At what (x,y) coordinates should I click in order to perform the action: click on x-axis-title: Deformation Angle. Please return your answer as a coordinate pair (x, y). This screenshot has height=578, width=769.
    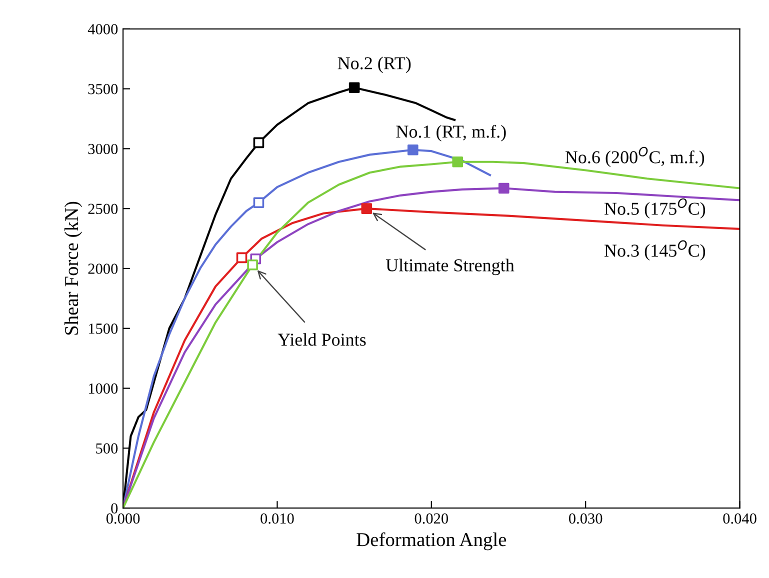
    Looking at the image, I should click on (431, 541).